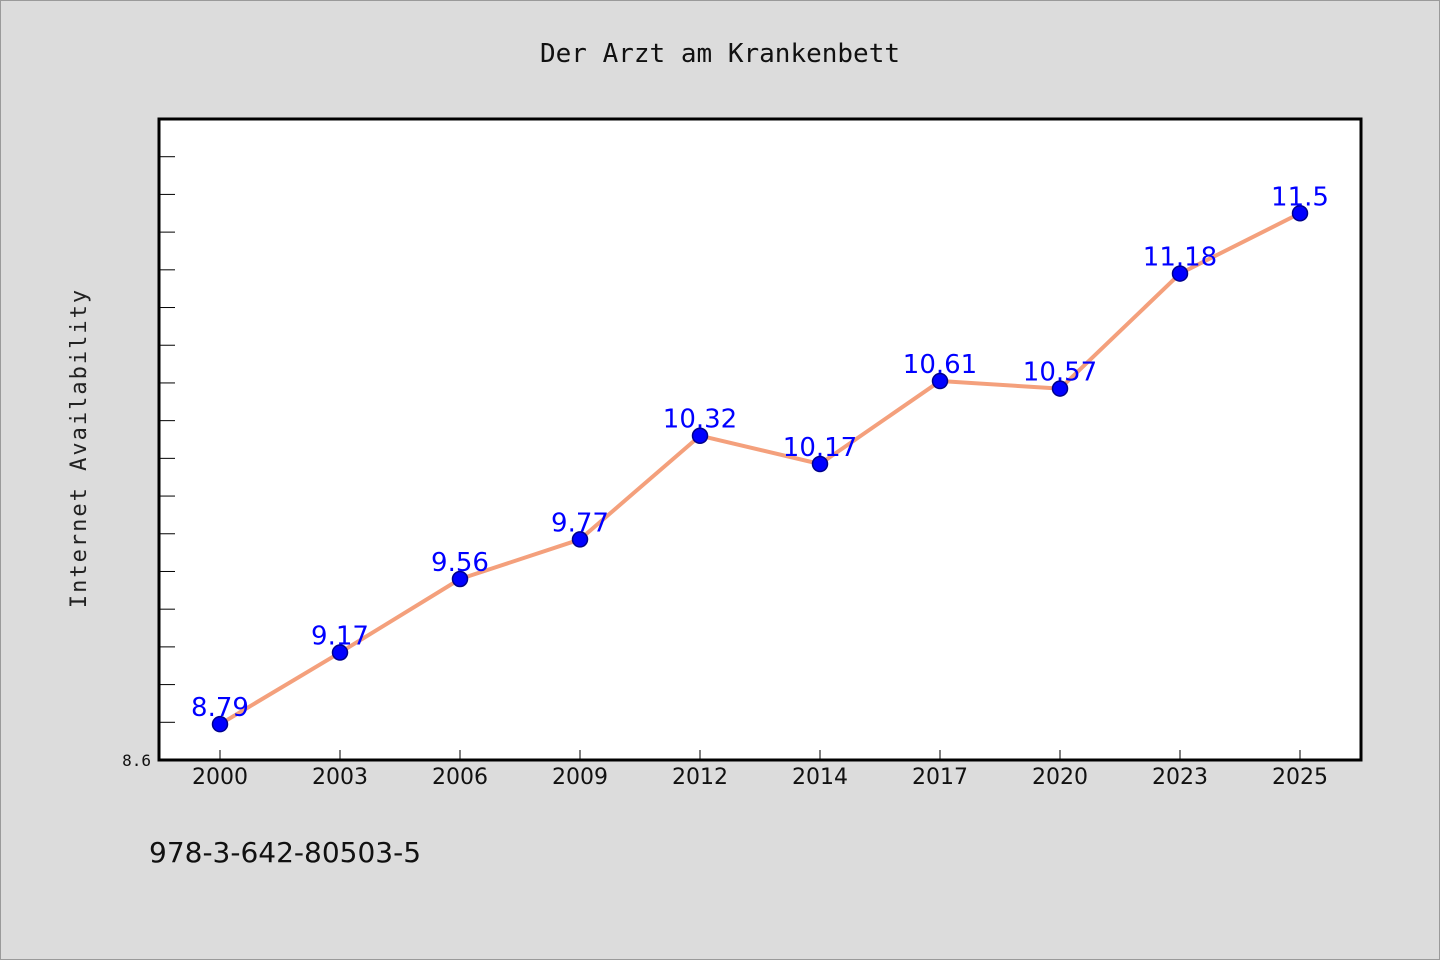  What do you see at coordinates (1180, 258) in the screenshot?
I see `data-label: 11.18` at bounding box center [1180, 258].